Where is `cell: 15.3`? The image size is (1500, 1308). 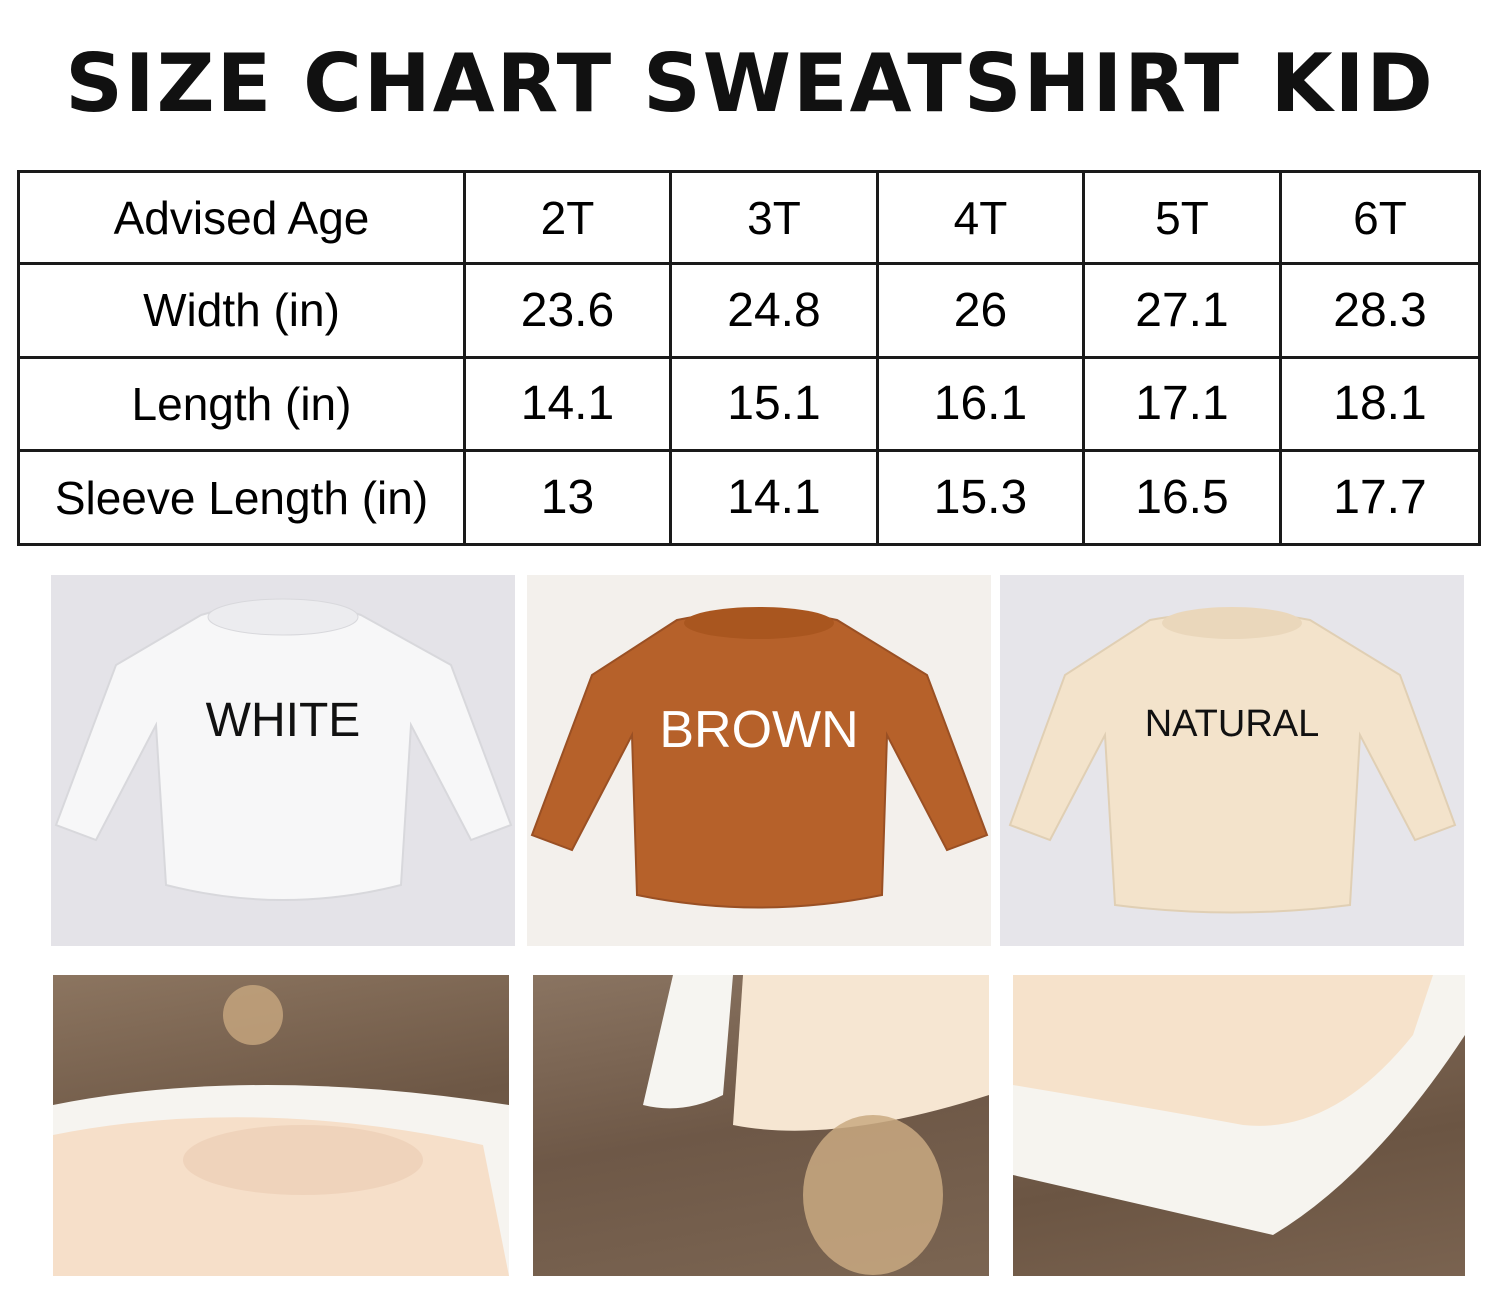
cell: 15.3 is located at coordinates (980, 497).